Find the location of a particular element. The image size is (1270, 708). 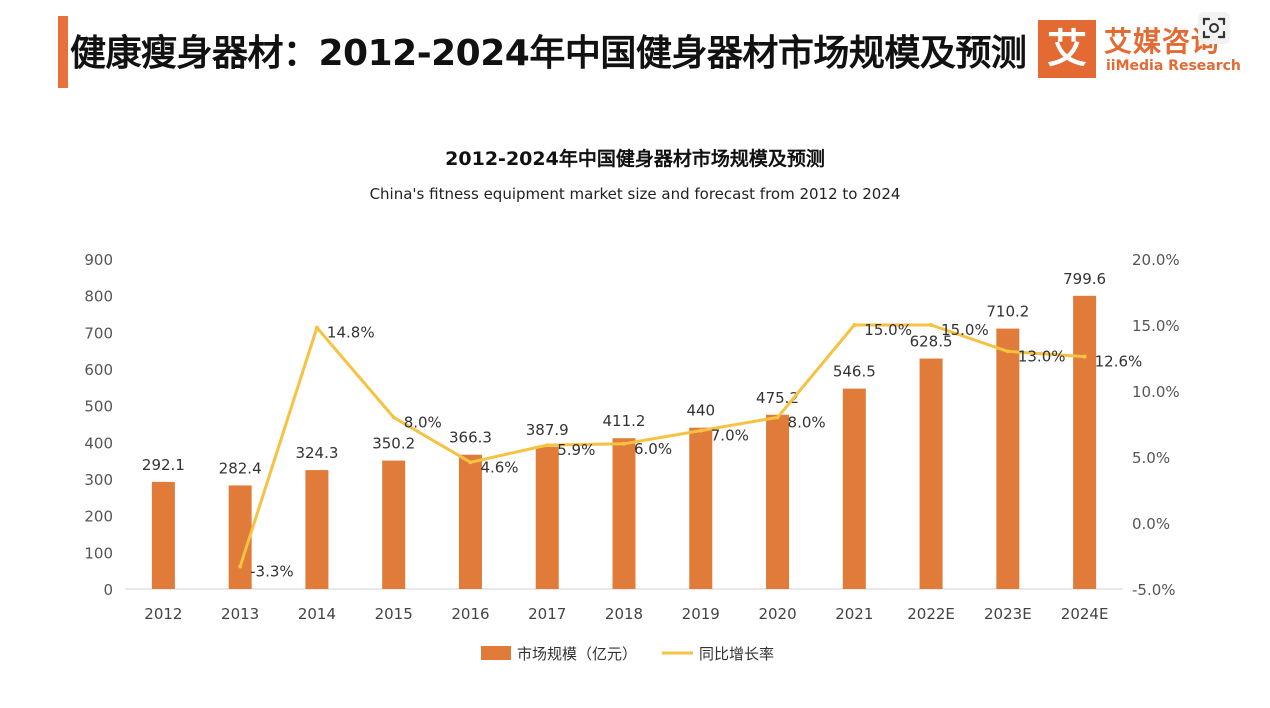

growth-data-label: 5.9% is located at coordinates (576, 450).